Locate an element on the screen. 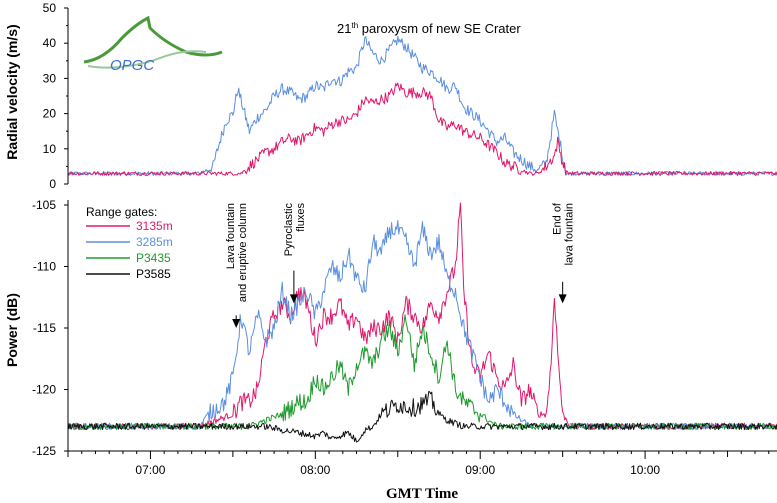  logo-swoosh is located at coordinates (147, 59).